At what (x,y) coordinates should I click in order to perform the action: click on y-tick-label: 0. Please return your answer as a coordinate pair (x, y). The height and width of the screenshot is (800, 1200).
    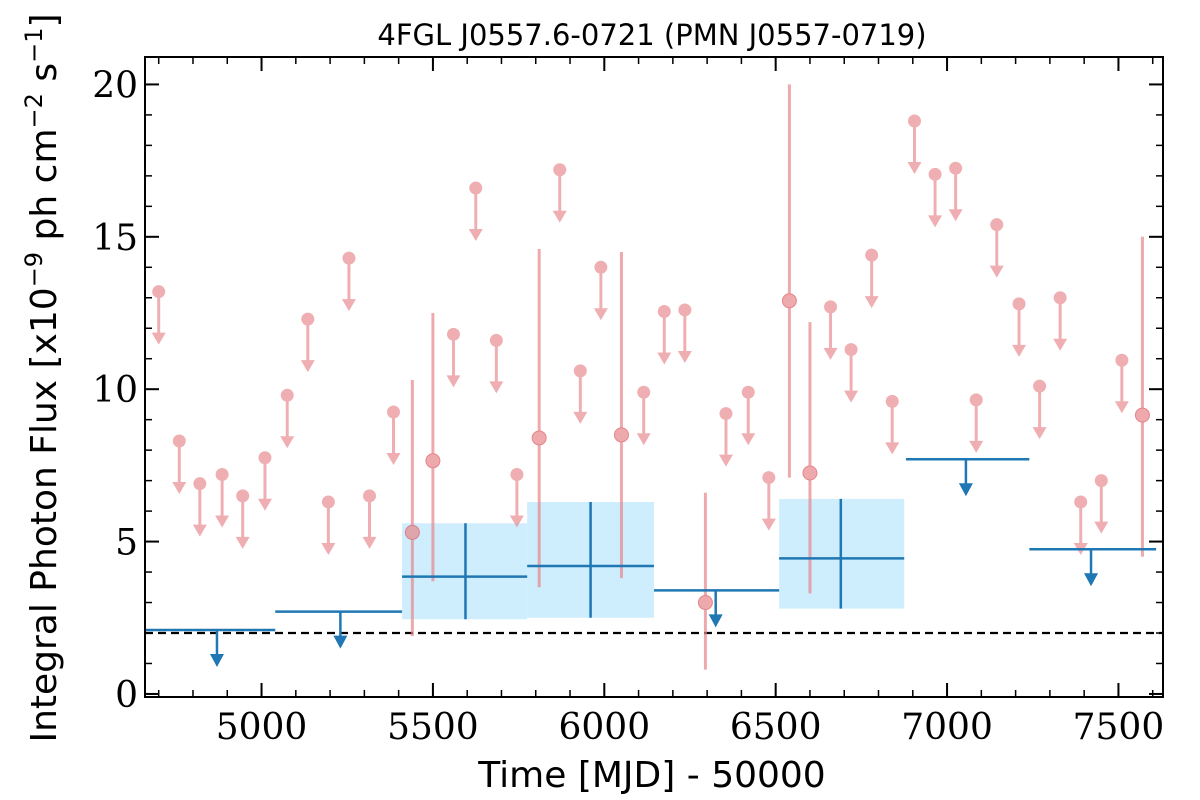
    Looking at the image, I should click on (126, 695).